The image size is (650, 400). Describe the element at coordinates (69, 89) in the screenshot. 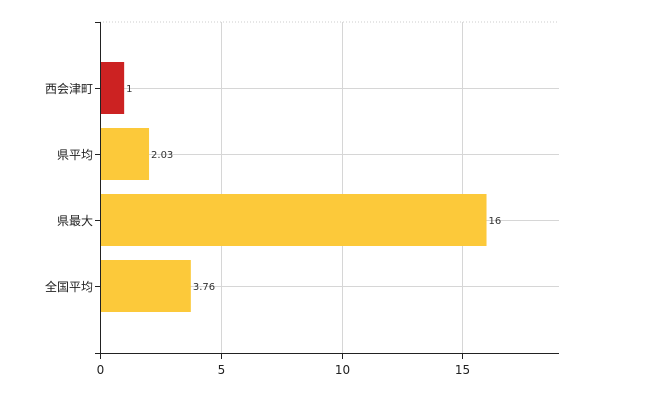

I see `category-label-0: 西会津町` at that location.